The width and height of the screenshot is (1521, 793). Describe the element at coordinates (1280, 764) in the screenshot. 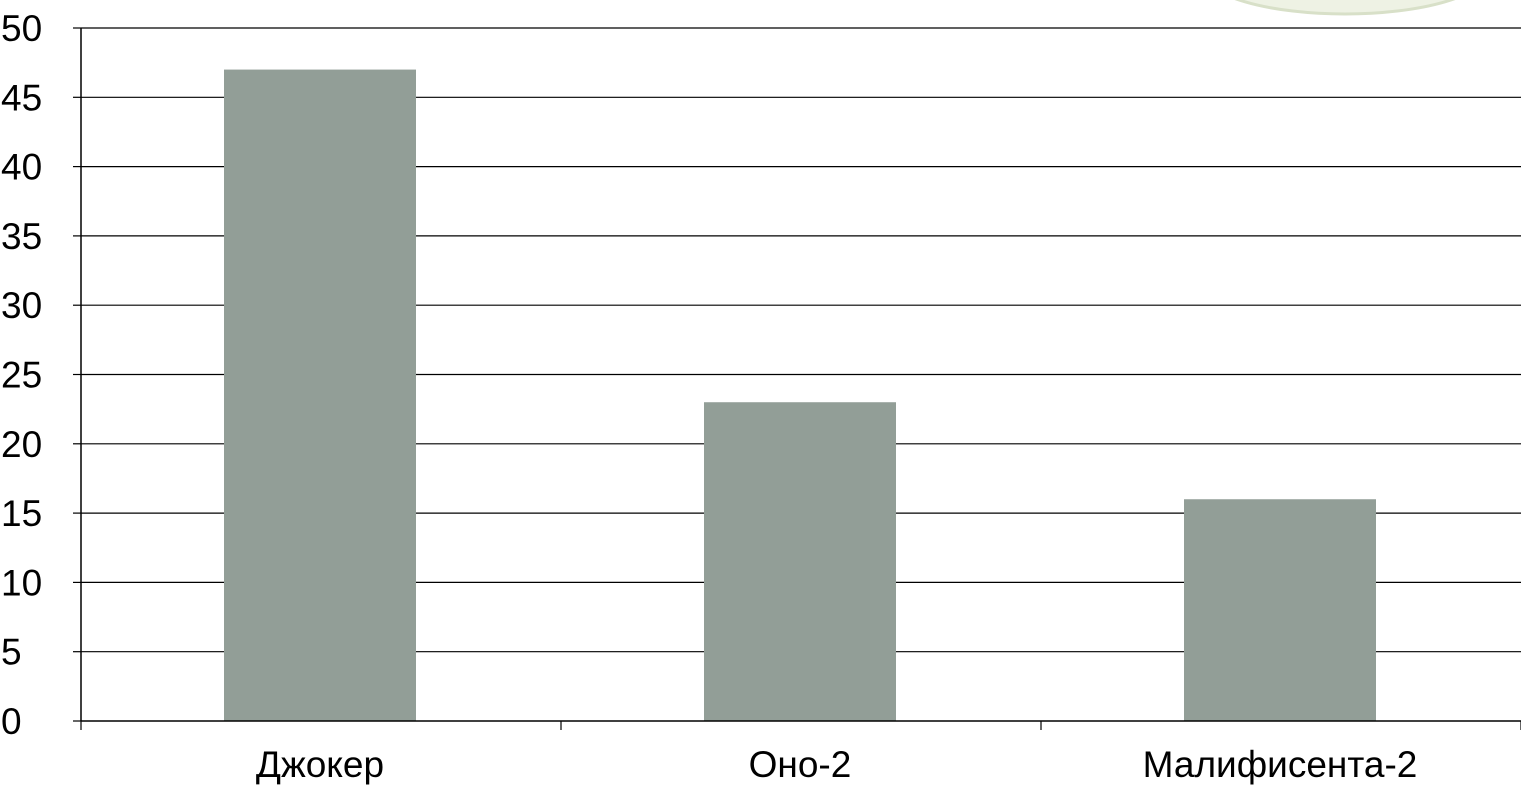

I see `x-tick-label: Малифисента-2` at that location.